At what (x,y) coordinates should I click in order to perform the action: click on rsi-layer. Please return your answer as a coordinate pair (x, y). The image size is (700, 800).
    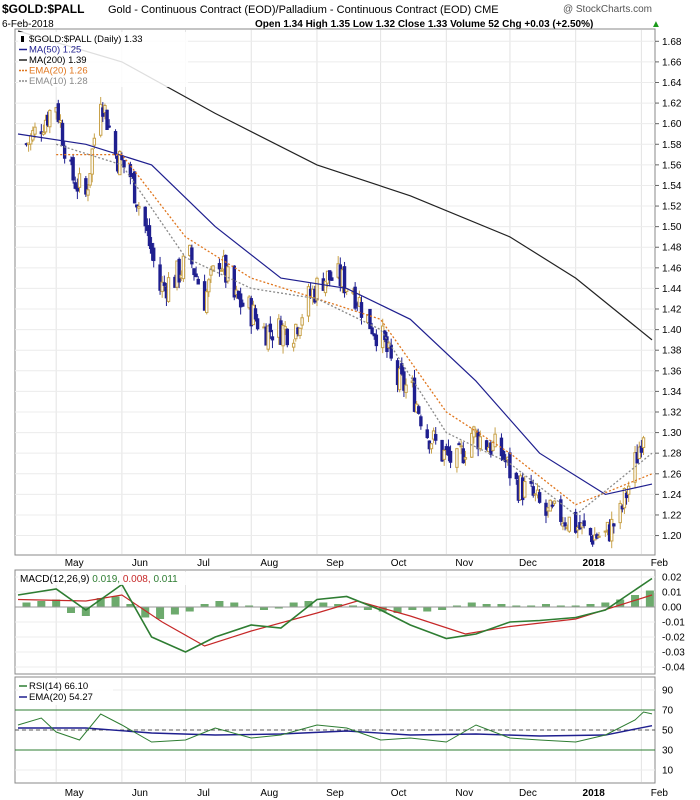
    Looking at the image, I should click on (335, 730).